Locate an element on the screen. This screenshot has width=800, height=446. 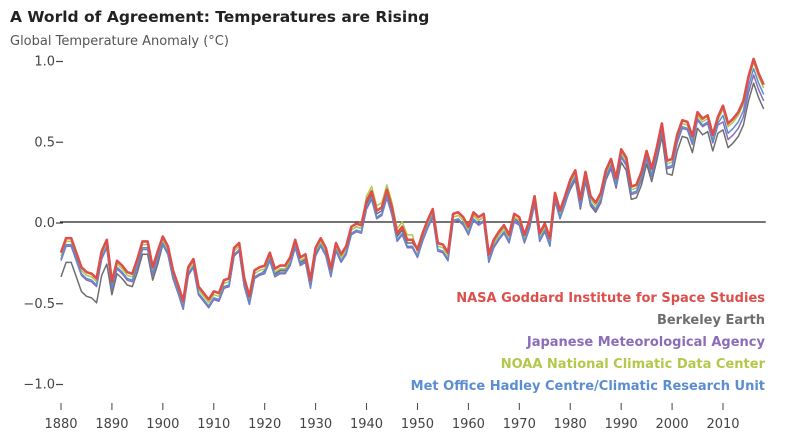
y-axis: 1.0 0.5 0.0 −0.5 −1.0 is located at coordinates (43, 224).